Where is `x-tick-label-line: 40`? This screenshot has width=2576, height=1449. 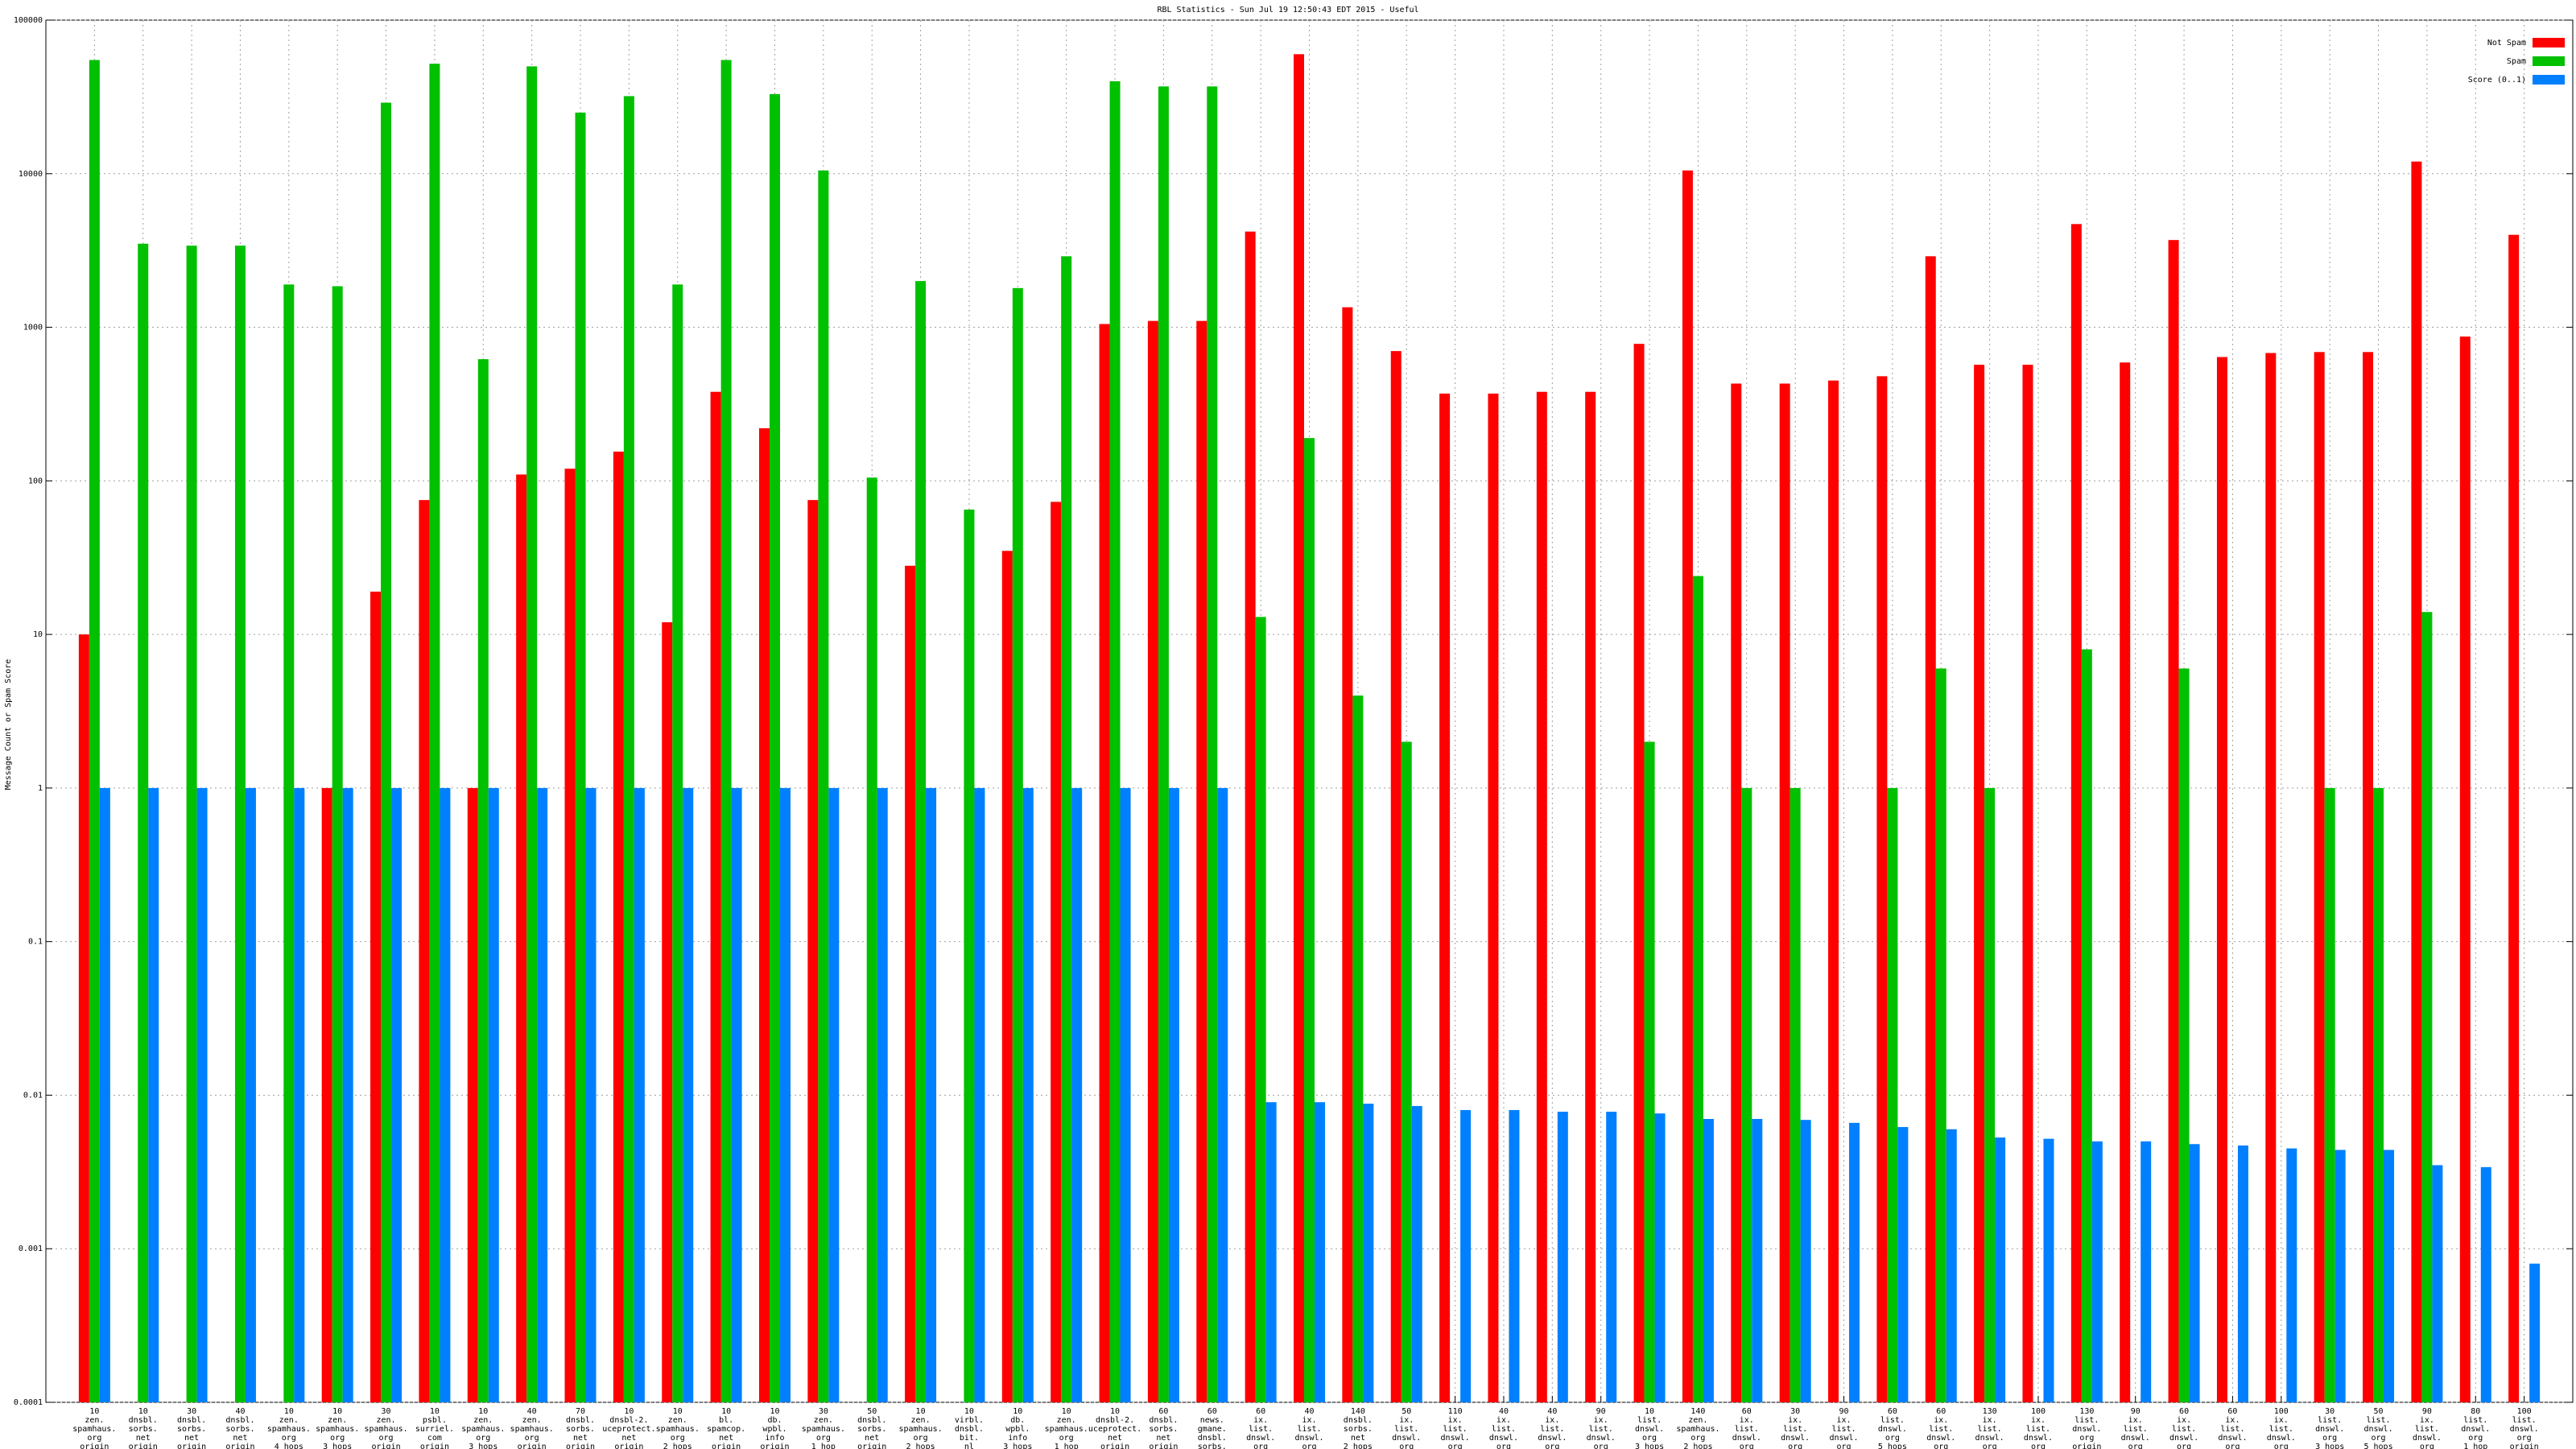
x-tick-label-line: 40 is located at coordinates (240, 1411).